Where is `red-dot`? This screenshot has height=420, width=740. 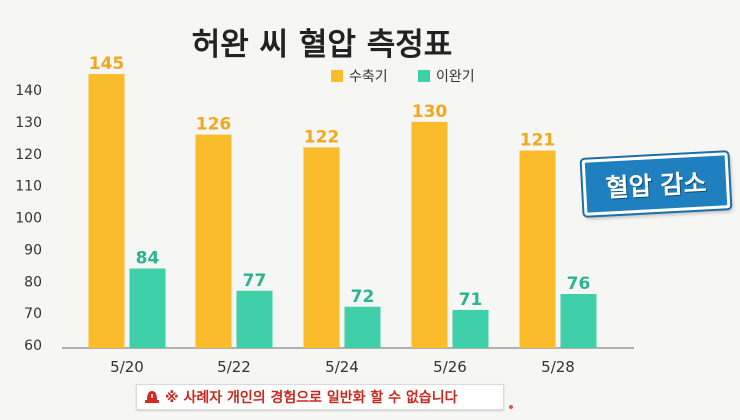
red-dot is located at coordinates (511, 407).